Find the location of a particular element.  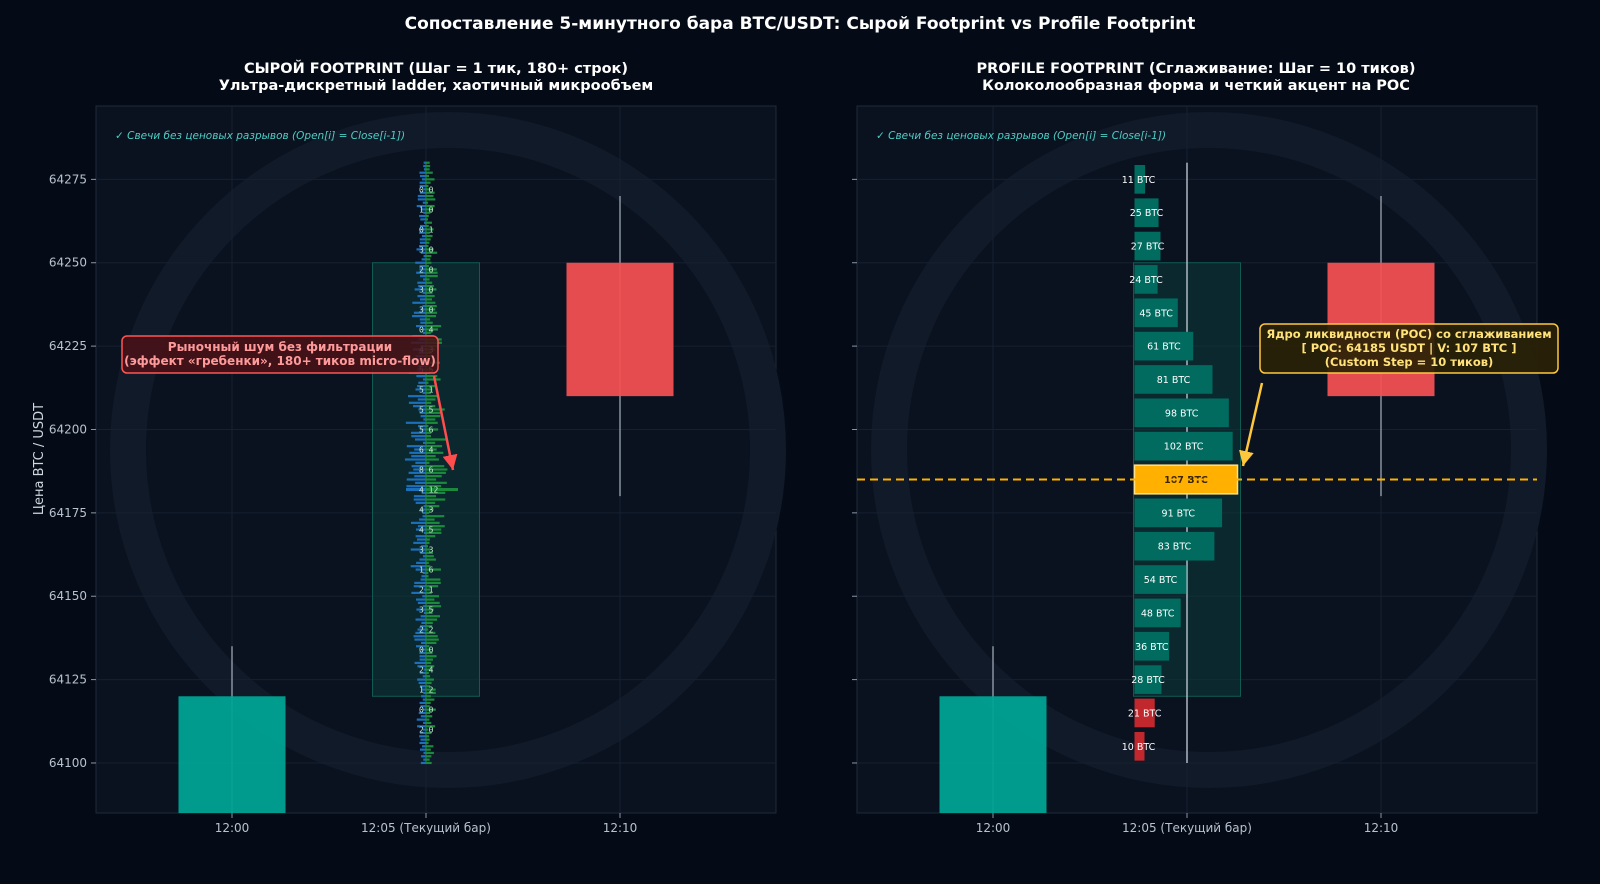

profile-label: 27 BTC is located at coordinates (1148, 247).